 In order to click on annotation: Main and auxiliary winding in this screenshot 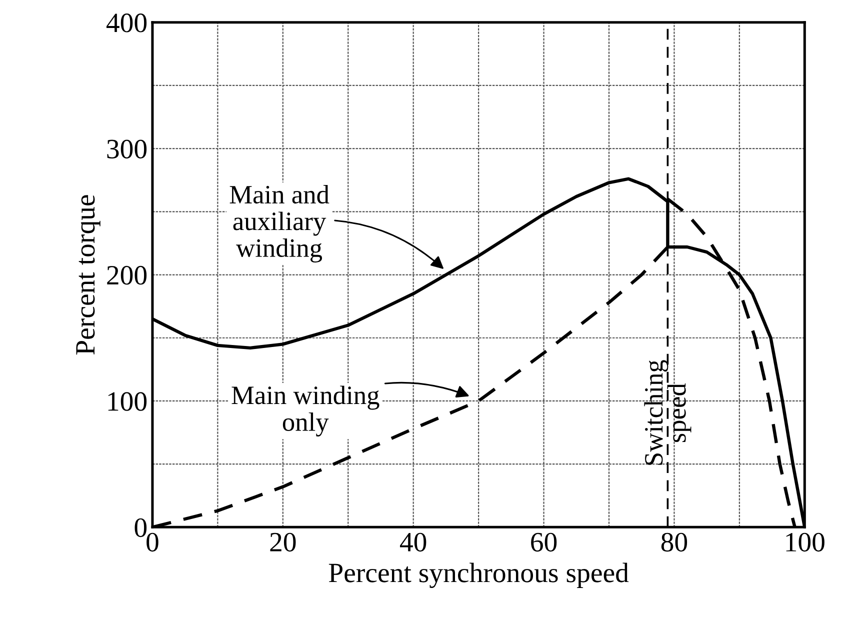, I will do `click(280, 223)`.